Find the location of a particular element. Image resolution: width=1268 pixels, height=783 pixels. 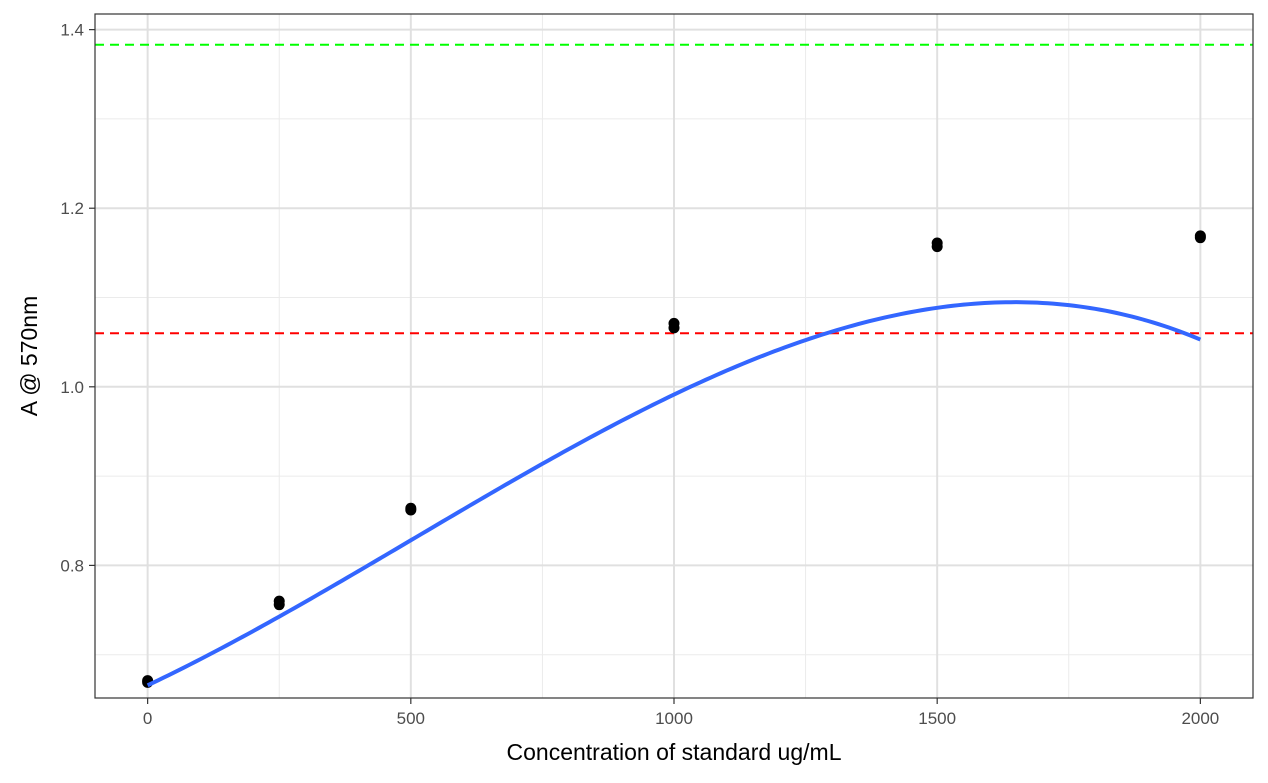

x-tick-label: 0 is located at coordinates (147, 718).